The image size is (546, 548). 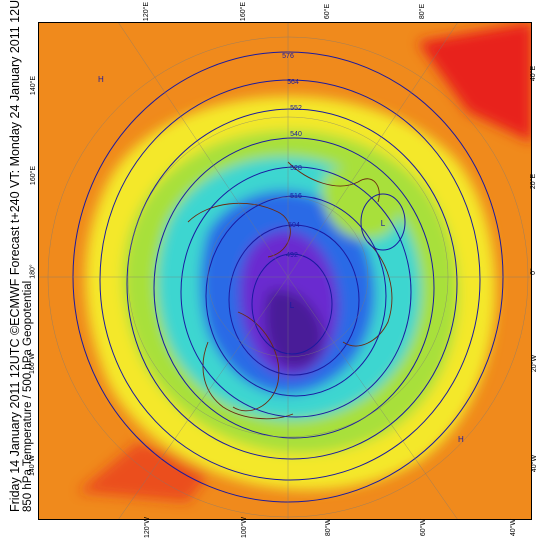 What do you see at coordinates (533, 271) in the screenshot?
I see `edge-label-right: 0°` at bounding box center [533, 271].